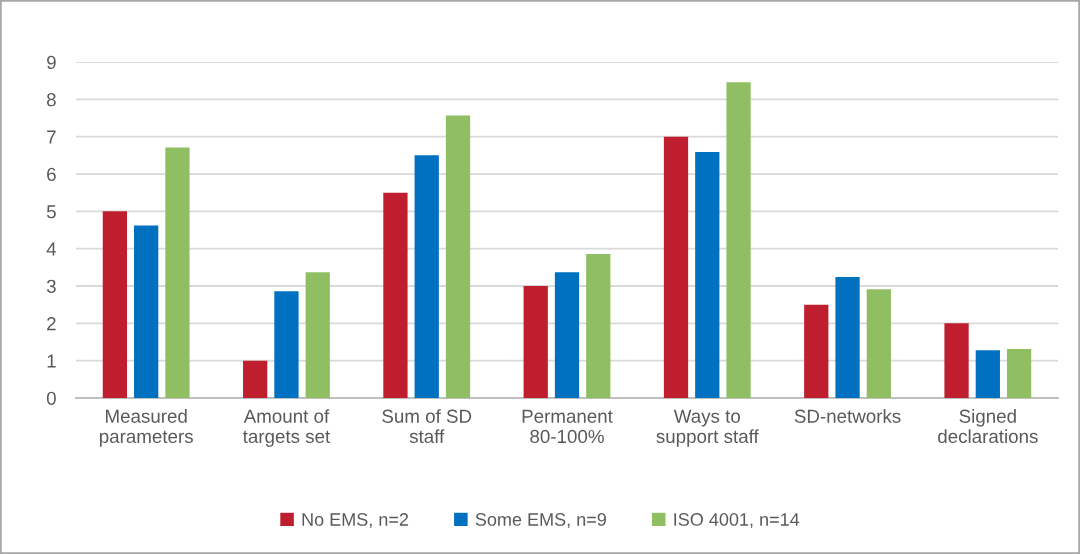 The height and width of the screenshot is (554, 1080). Describe the element at coordinates (847, 416) in the screenshot. I see `x-tick-label: SD-networks` at that location.